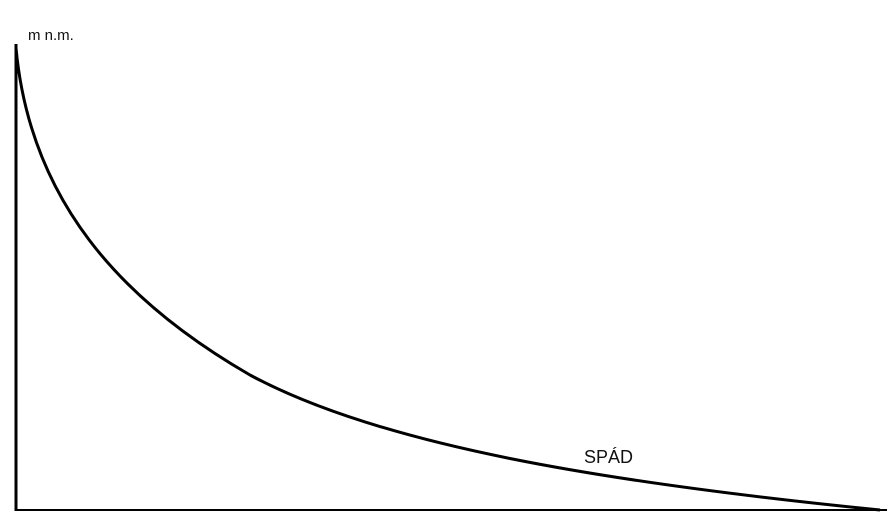 This screenshot has height=513, width=887. What do you see at coordinates (608, 457) in the screenshot?
I see `curve-label: SPÁD` at bounding box center [608, 457].